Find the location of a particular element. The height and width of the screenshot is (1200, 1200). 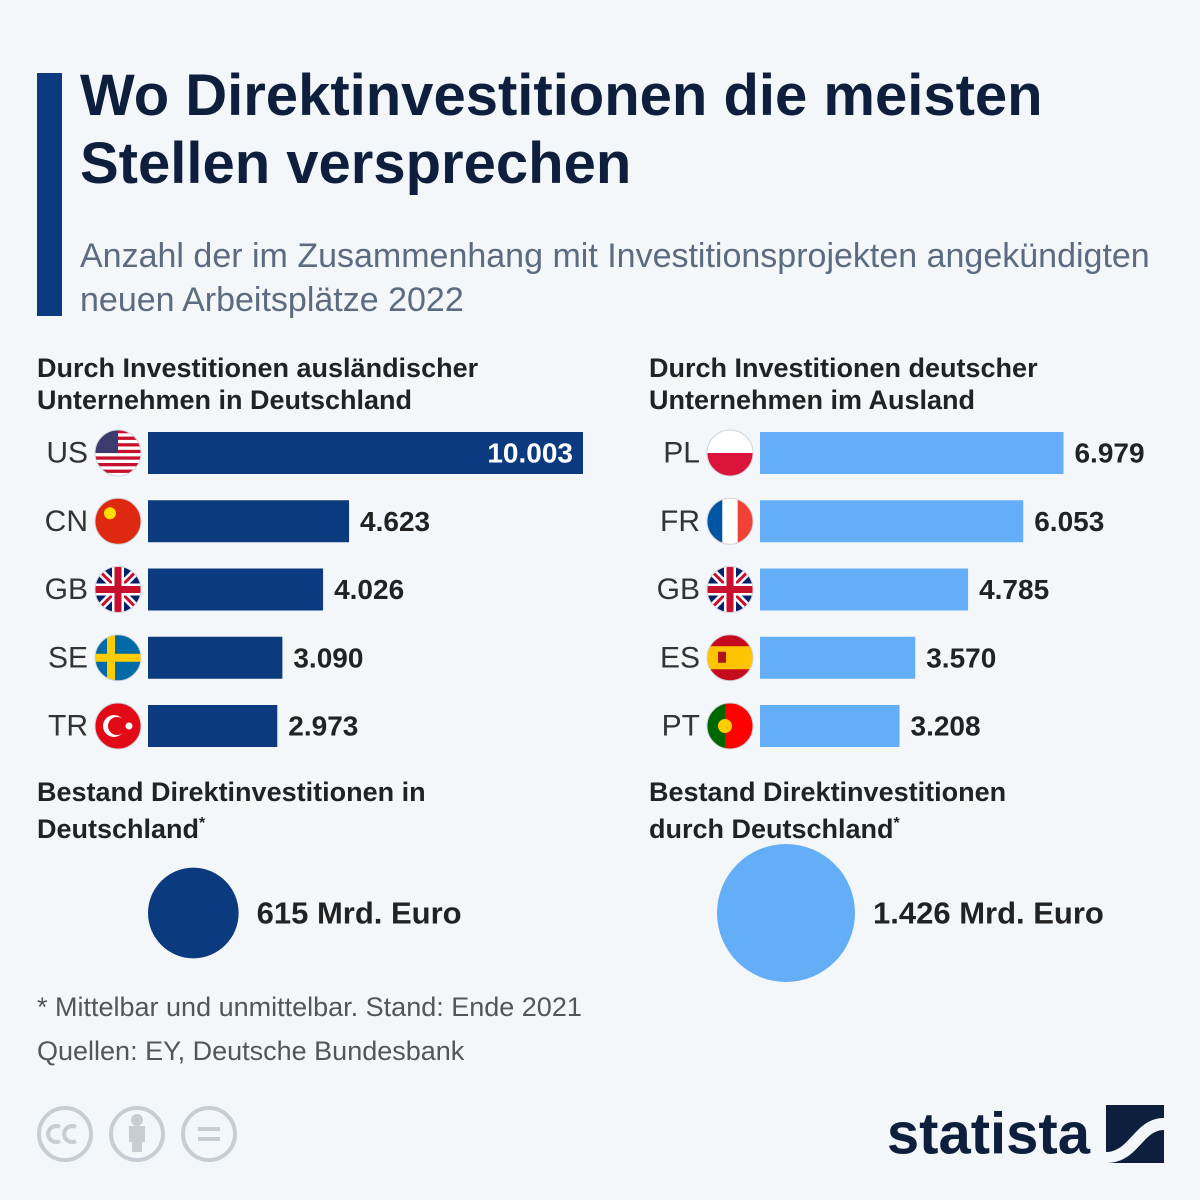

category-label: CN is located at coordinates (66, 521).